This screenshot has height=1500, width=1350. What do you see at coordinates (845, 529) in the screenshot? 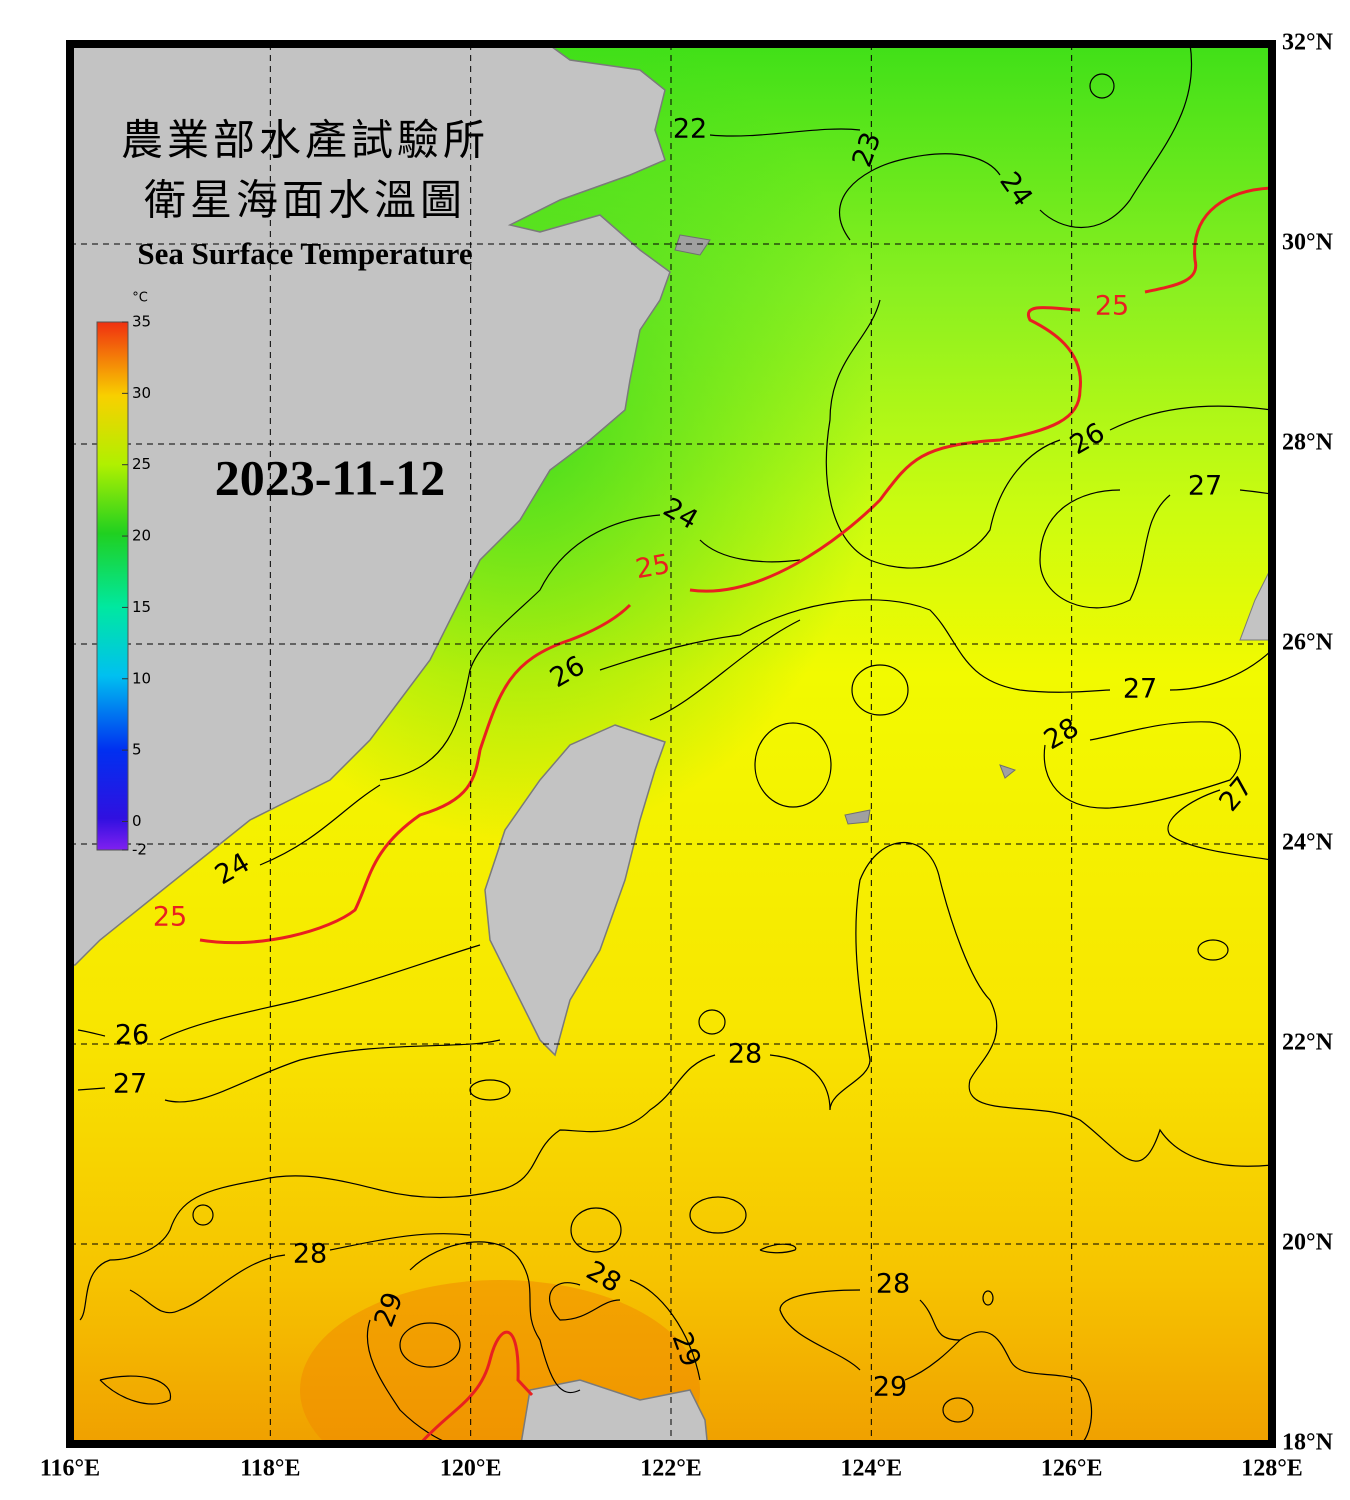
I see `islands` at bounding box center [845, 529].